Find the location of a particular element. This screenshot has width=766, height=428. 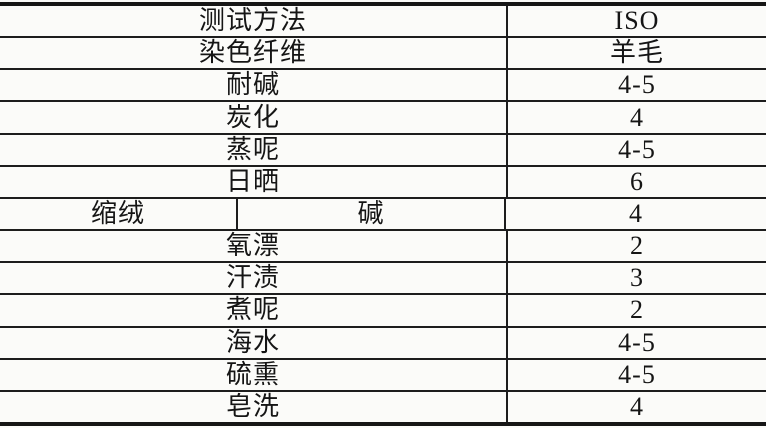

table-row-potting: 煮呢 2 is located at coordinates (383, 311).